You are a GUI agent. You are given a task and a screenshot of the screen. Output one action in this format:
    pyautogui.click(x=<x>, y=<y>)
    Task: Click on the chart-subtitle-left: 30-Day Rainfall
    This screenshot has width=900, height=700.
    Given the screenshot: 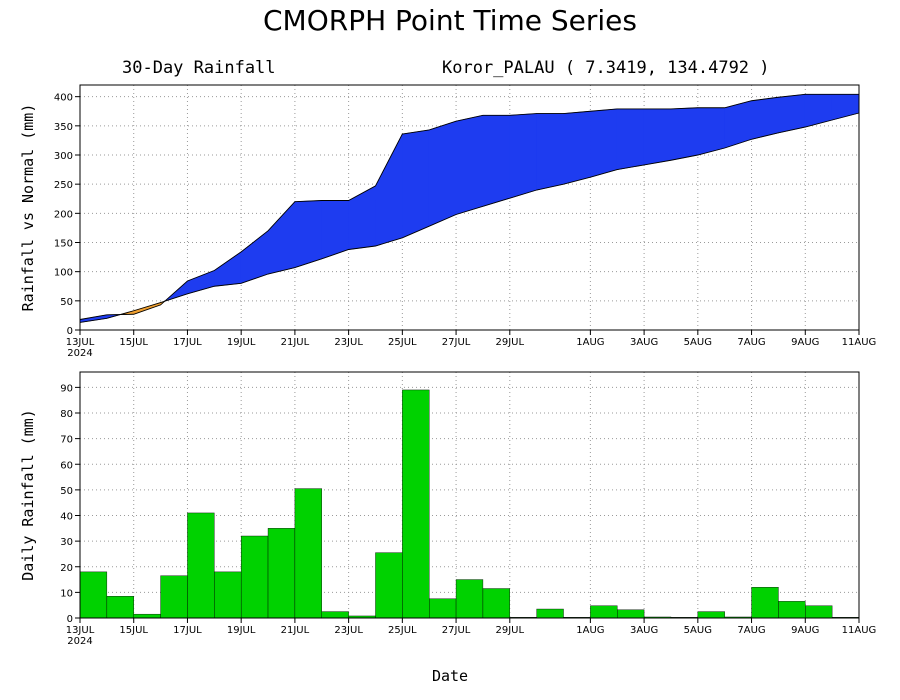 What is the action you would take?
    pyautogui.click(x=199, y=68)
    